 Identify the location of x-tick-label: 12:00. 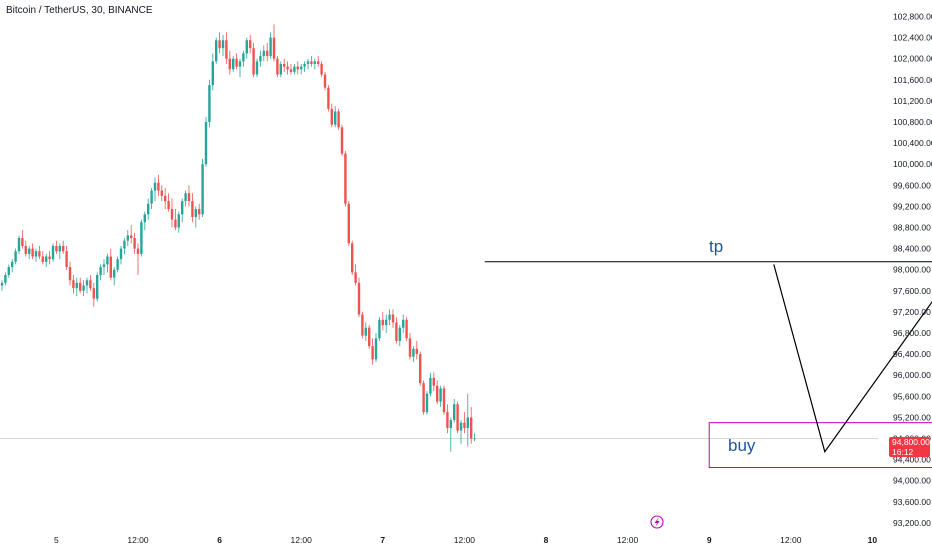
(791, 540).